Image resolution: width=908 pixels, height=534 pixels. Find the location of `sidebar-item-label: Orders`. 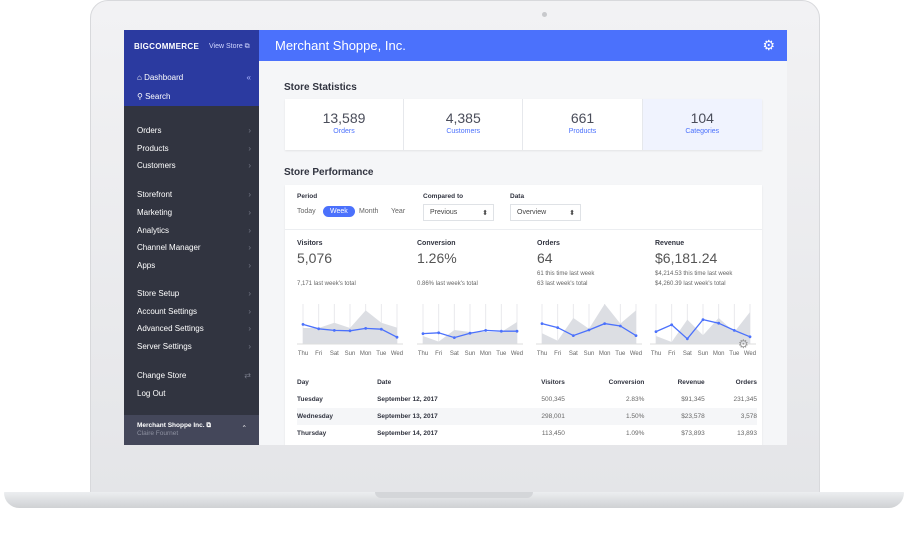

sidebar-item-label: Orders is located at coordinates (149, 130).